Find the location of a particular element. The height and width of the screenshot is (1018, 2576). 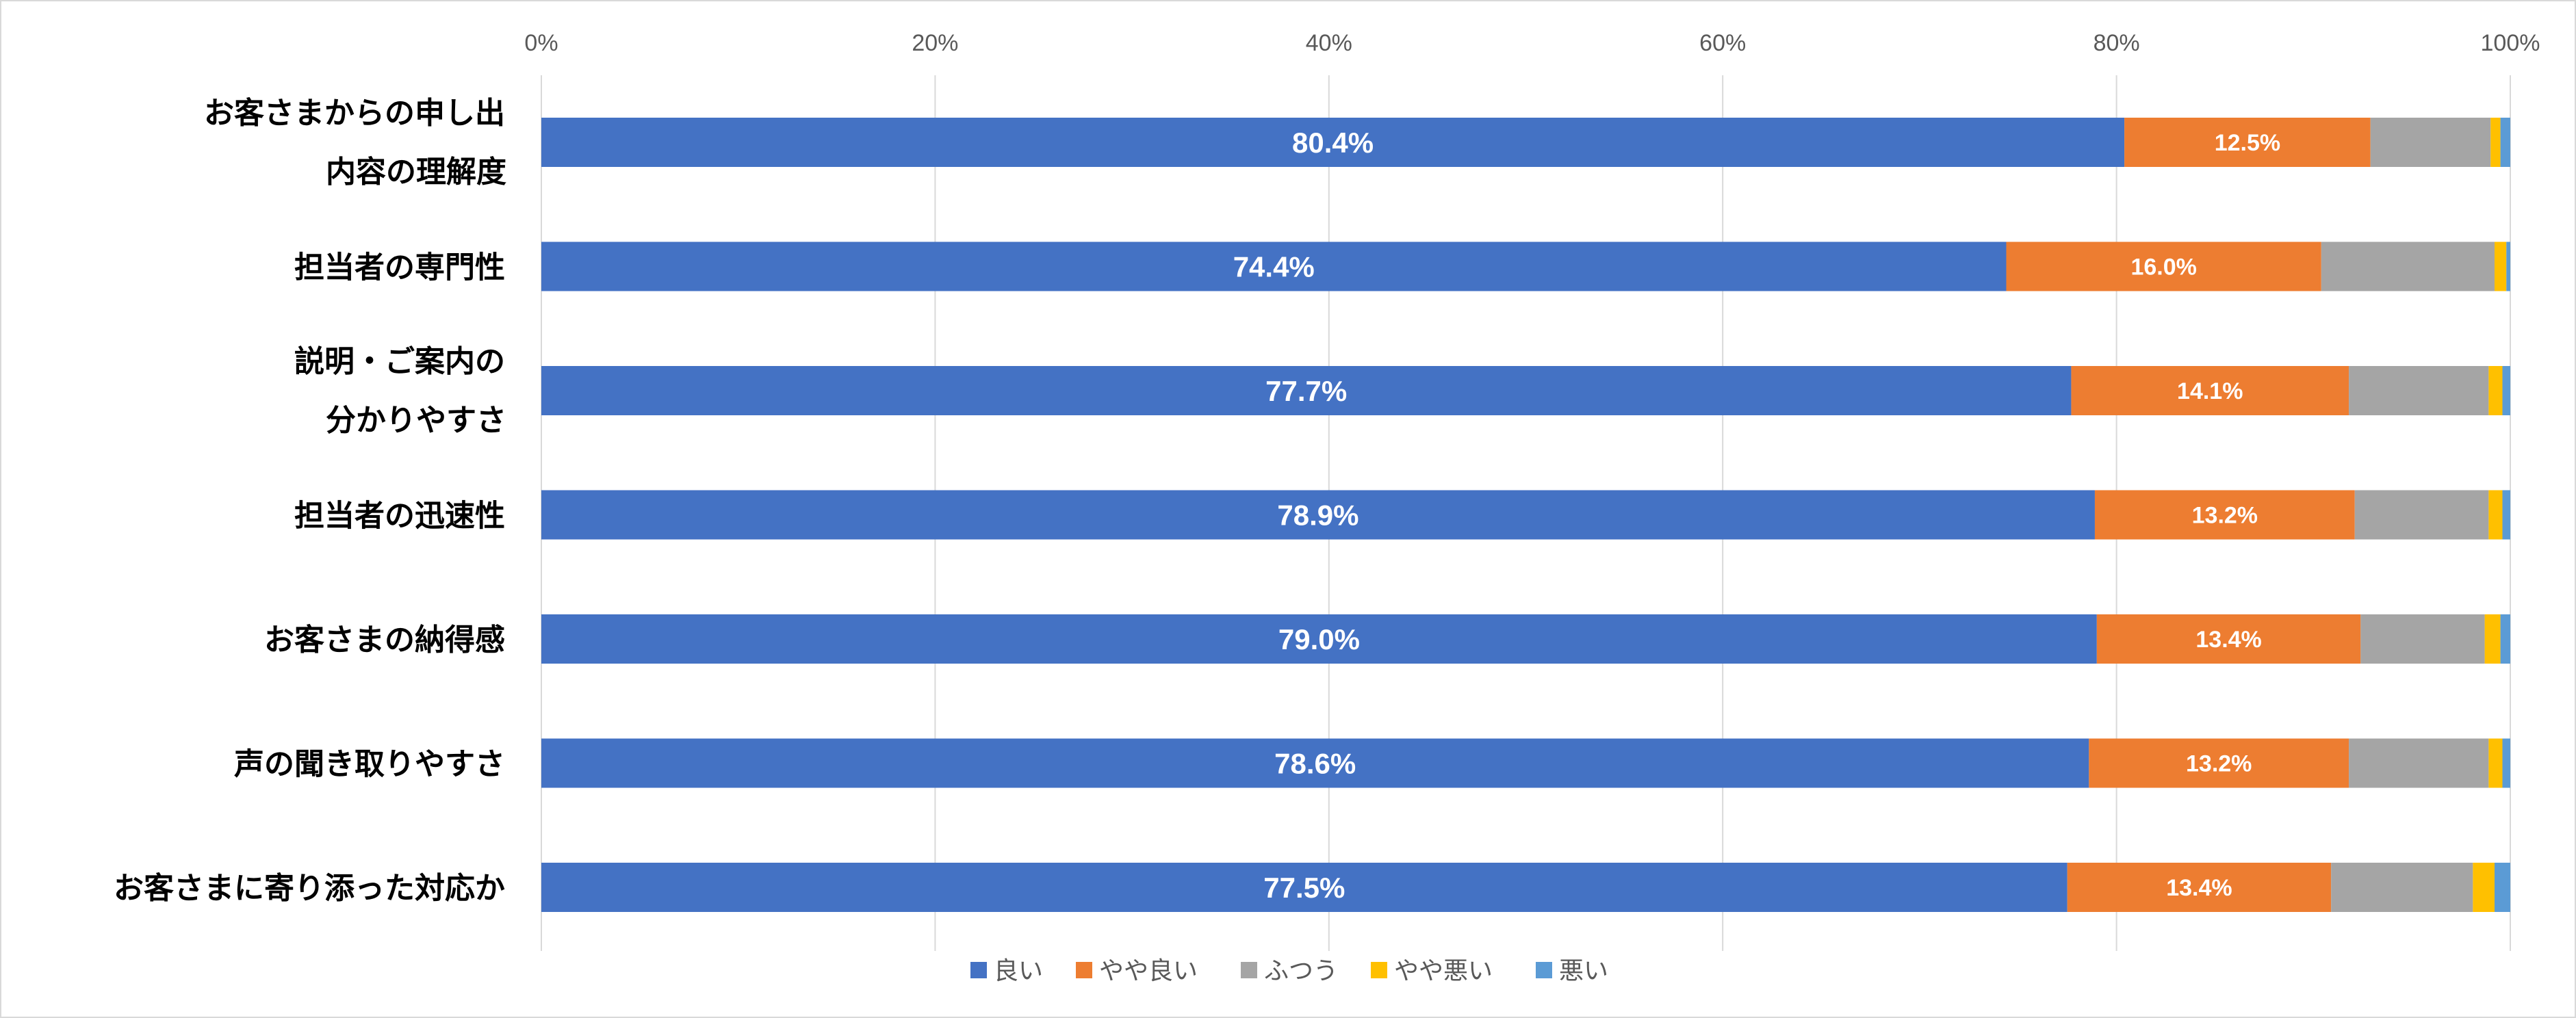

data-label: 74.4% is located at coordinates (1274, 267).